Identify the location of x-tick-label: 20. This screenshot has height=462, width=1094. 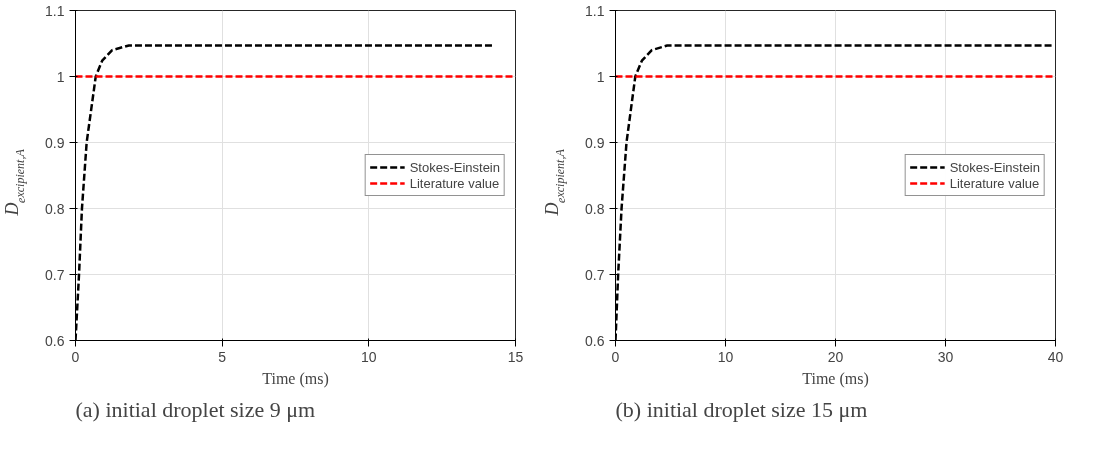
(835, 356).